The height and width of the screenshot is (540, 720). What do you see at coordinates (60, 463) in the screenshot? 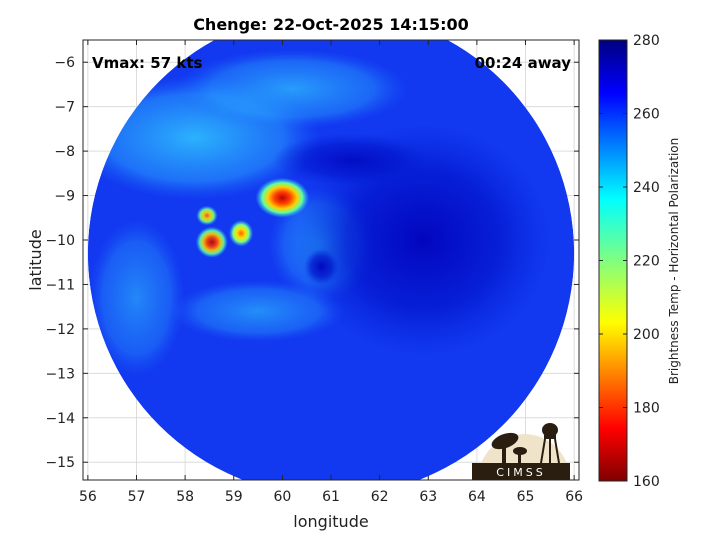
I see `y-tick-label: −15` at bounding box center [60, 463].